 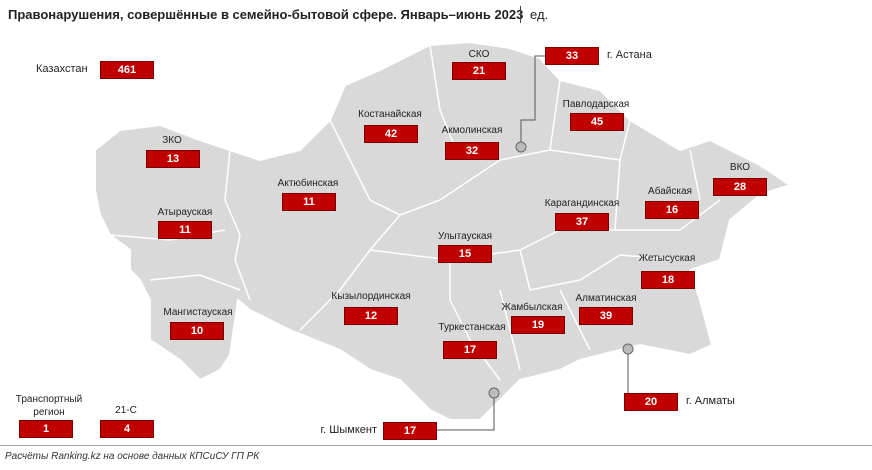 What do you see at coordinates (465, 236) in the screenshot?
I see `region-label: Улытауская` at bounding box center [465, 236].